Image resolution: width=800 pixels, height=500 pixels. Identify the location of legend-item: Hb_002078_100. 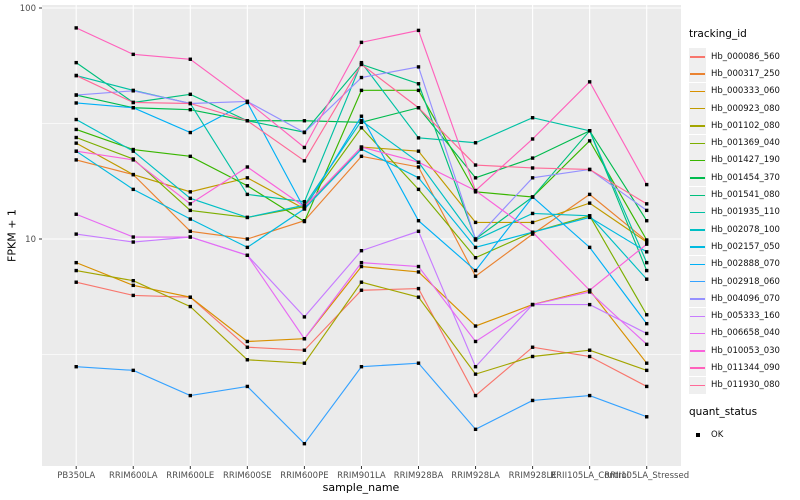
(744, 230).